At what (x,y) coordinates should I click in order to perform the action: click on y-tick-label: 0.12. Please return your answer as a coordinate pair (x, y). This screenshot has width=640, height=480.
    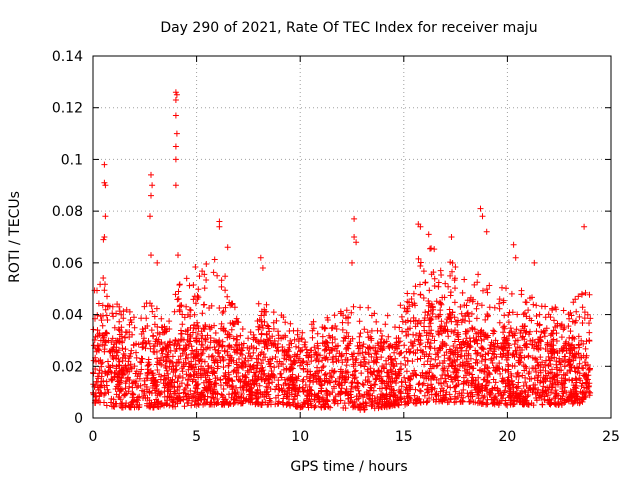
    Looking at the image, I should click on (67, 109).